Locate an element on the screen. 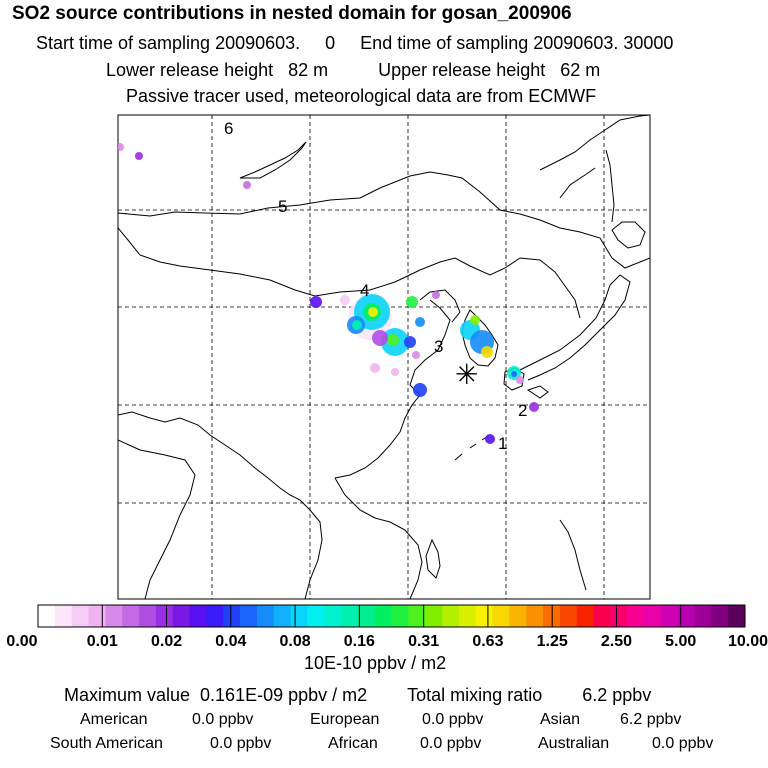  border-mongolia-south is located at coordinates (349, 273).